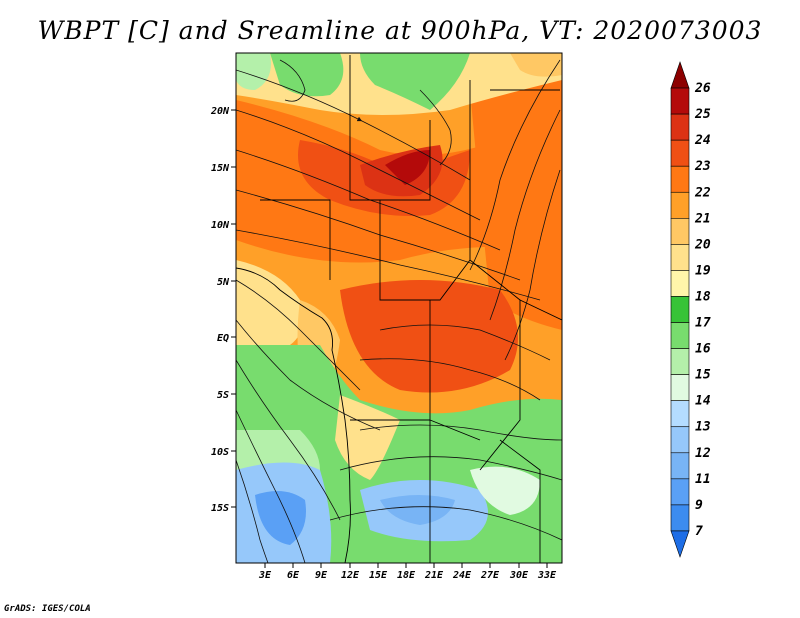 The width and height of the screenshot is (800, 618). I want to click on lon-label: 3E, so click(265, 575).